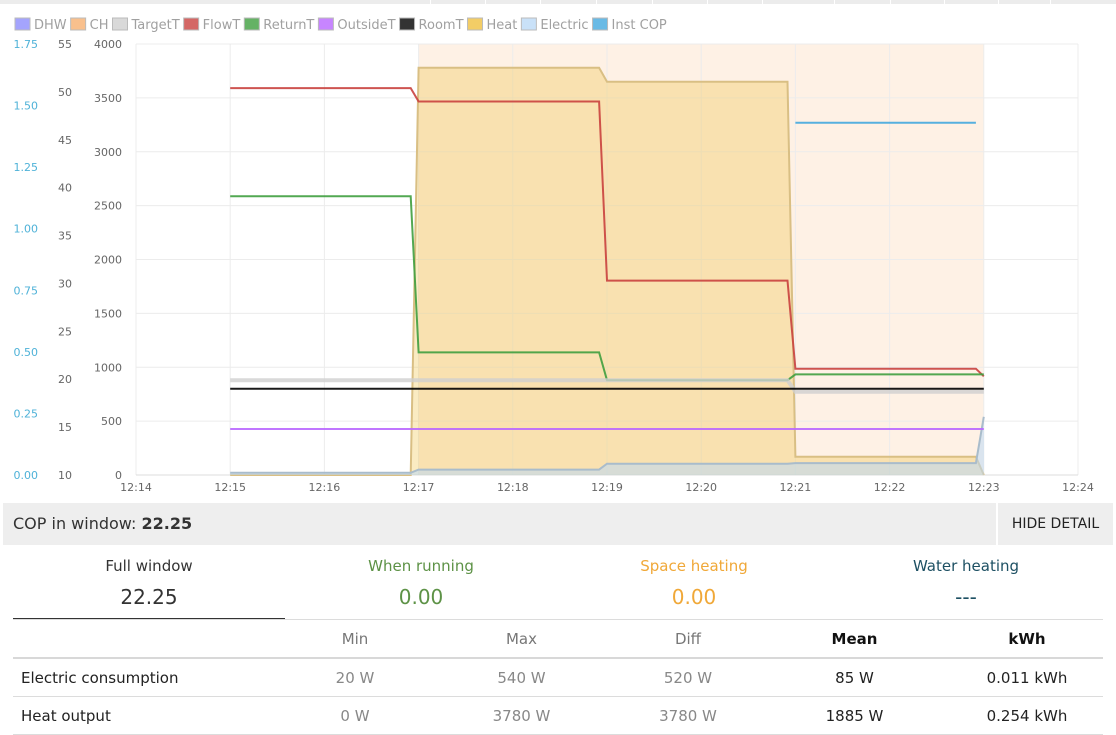  I want to click on legend-item: FlowT, so click(212, 25).